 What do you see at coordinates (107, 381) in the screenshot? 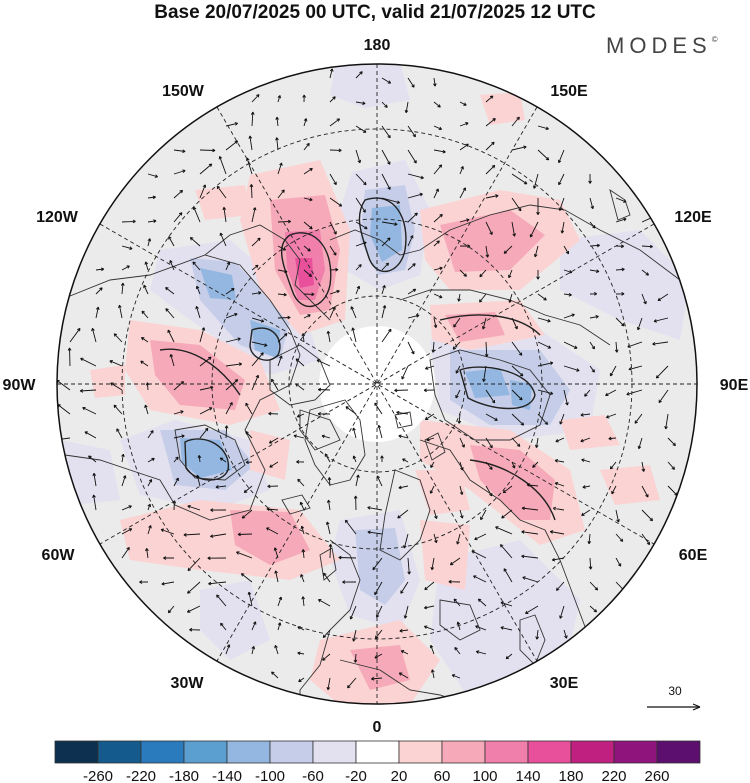
I see `anomaly-positive-west-atlantic` at bounding box center [107, 381].